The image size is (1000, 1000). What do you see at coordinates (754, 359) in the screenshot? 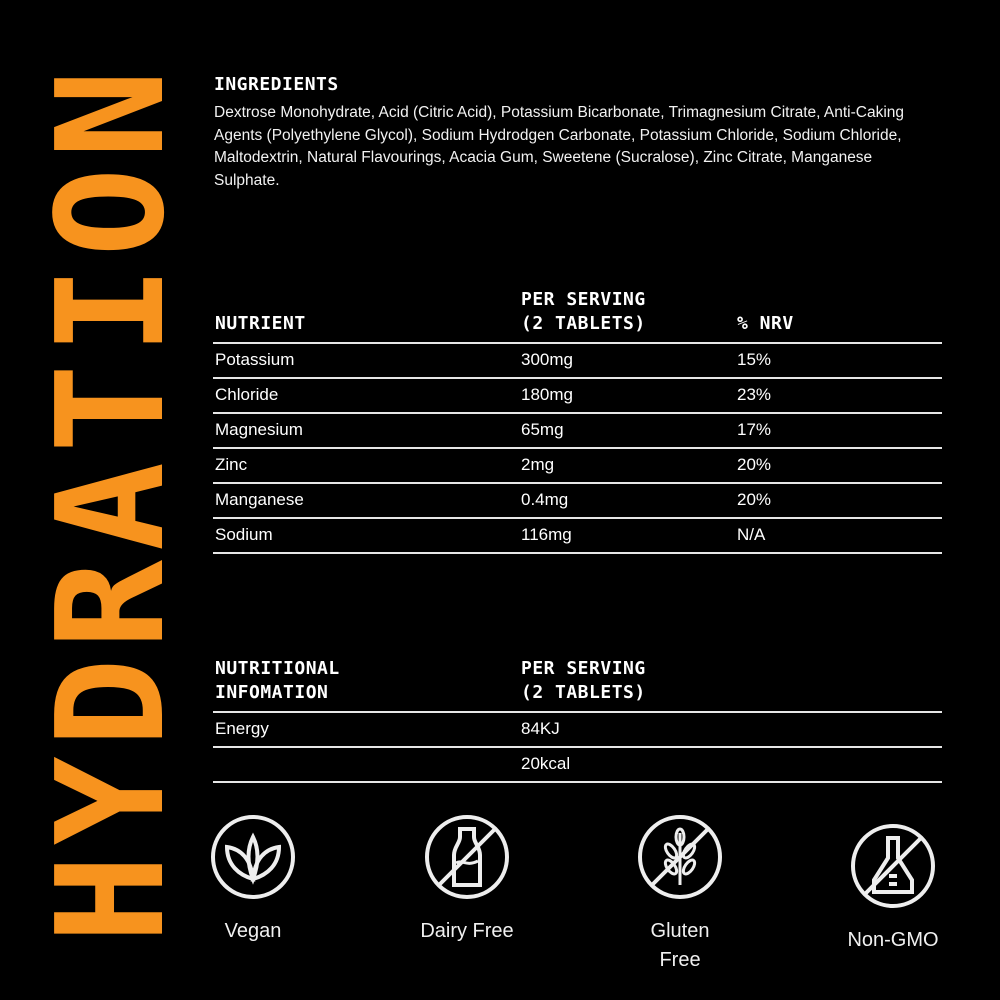
I see `cell-nrv: 15%` at bounding box center [754, 359].